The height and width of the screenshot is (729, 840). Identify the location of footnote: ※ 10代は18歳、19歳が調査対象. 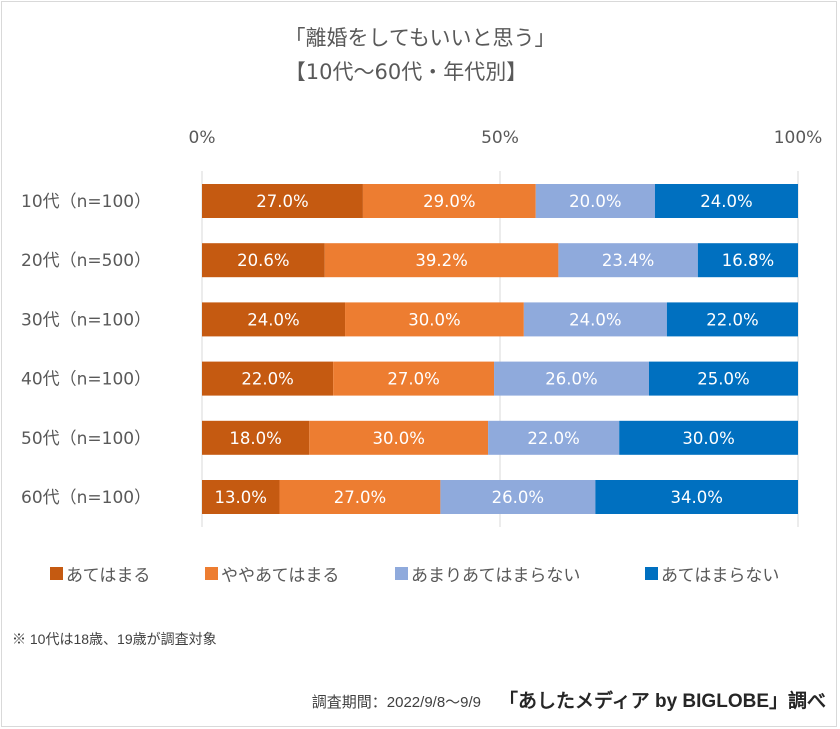
(114, 639).